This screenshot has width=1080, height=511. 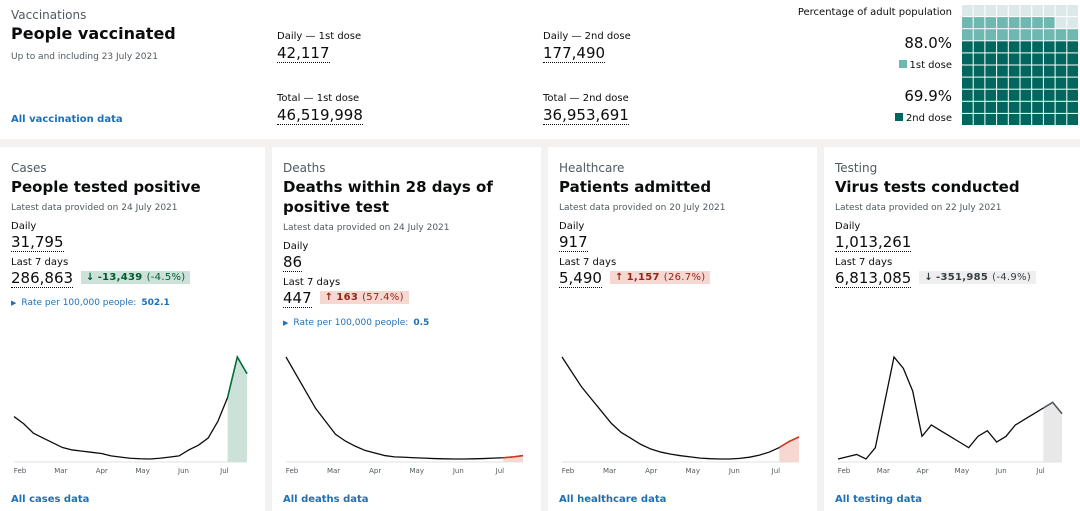 I want to click on metric-value: 36,953,691, so click(x=586, y=115).